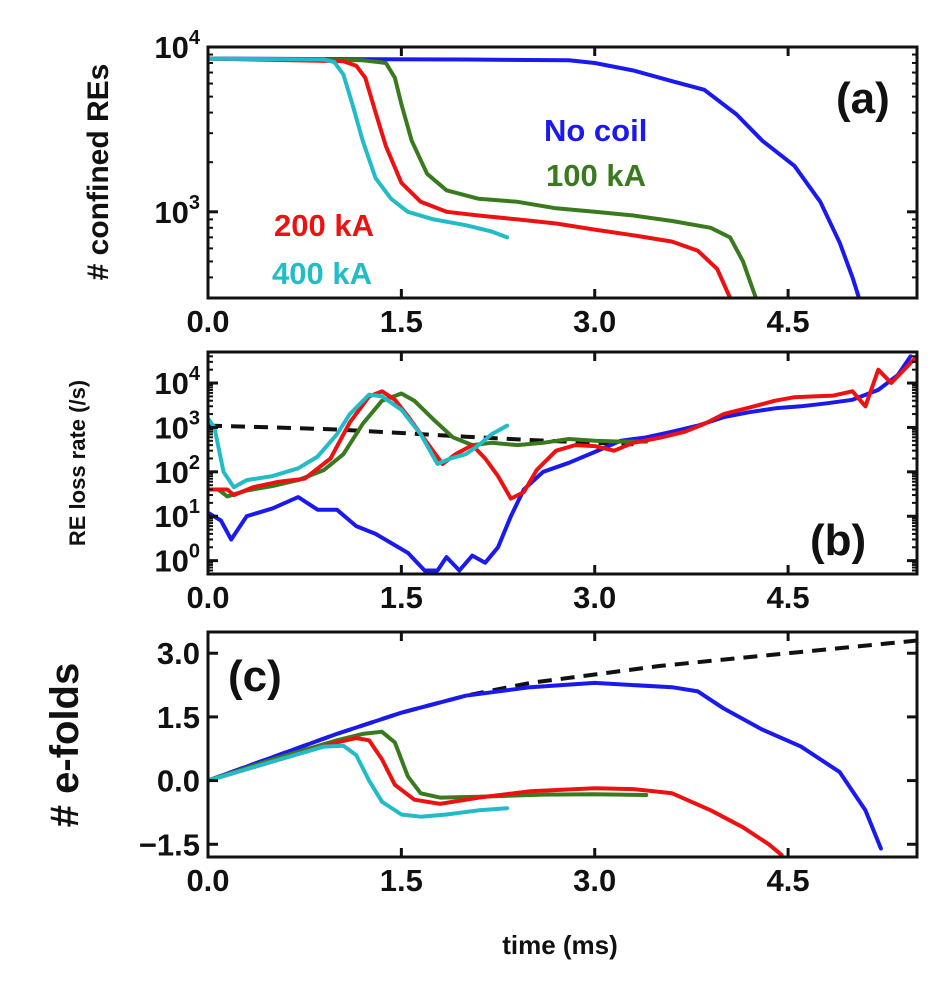 The height and width of the screenshot is (988, 939). I want to click on panel-c-series-reference-dashed-, so click(562, 710).